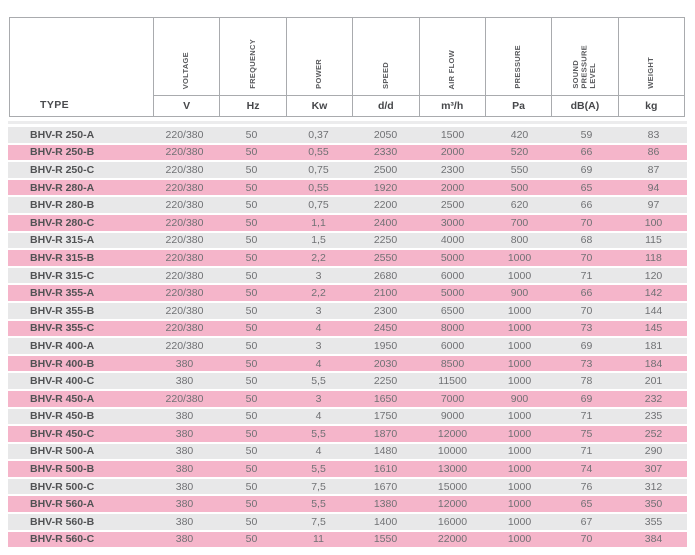 The image size is (695, 555). What do you see at coordinates (452, 381) in the screenshot?
I see `row-value-cell: 11500` at bounding box center [452, 381].